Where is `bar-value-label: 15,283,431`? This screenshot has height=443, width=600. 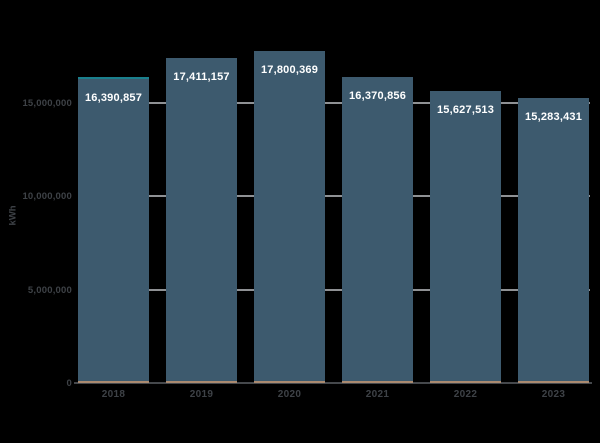 bar-value-label: 15,283,431 is located at coordinates (553, 117).